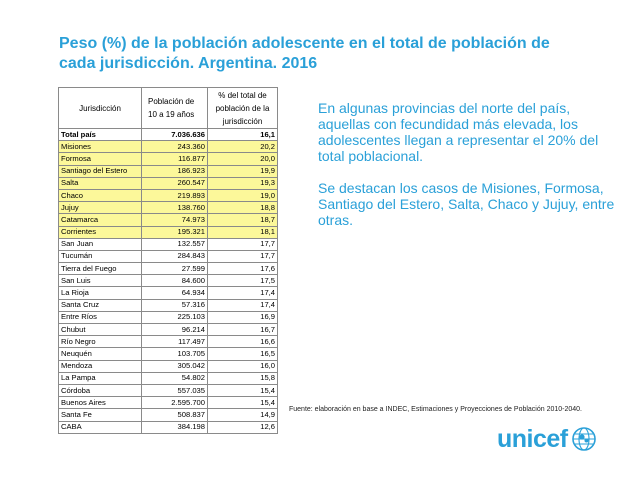 The width and height of the screenshot is (638, 479). I want to click on table-row: San Luis 84.600 17,5, so click(168, 281).